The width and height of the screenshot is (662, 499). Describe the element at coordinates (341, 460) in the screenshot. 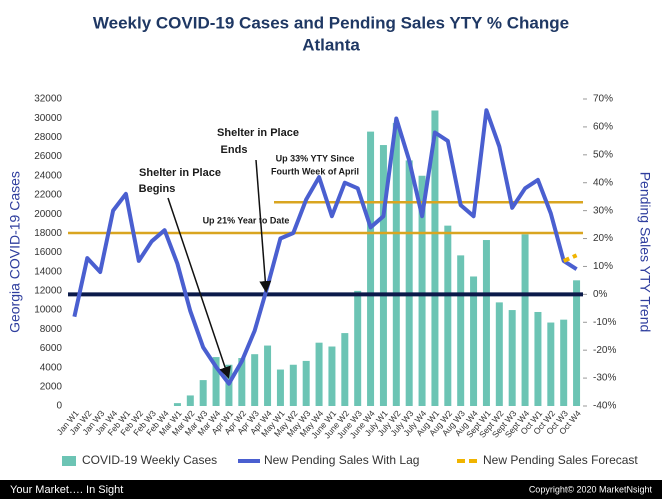

I see `legend-label: New Pending Sales With Lag` at that location.